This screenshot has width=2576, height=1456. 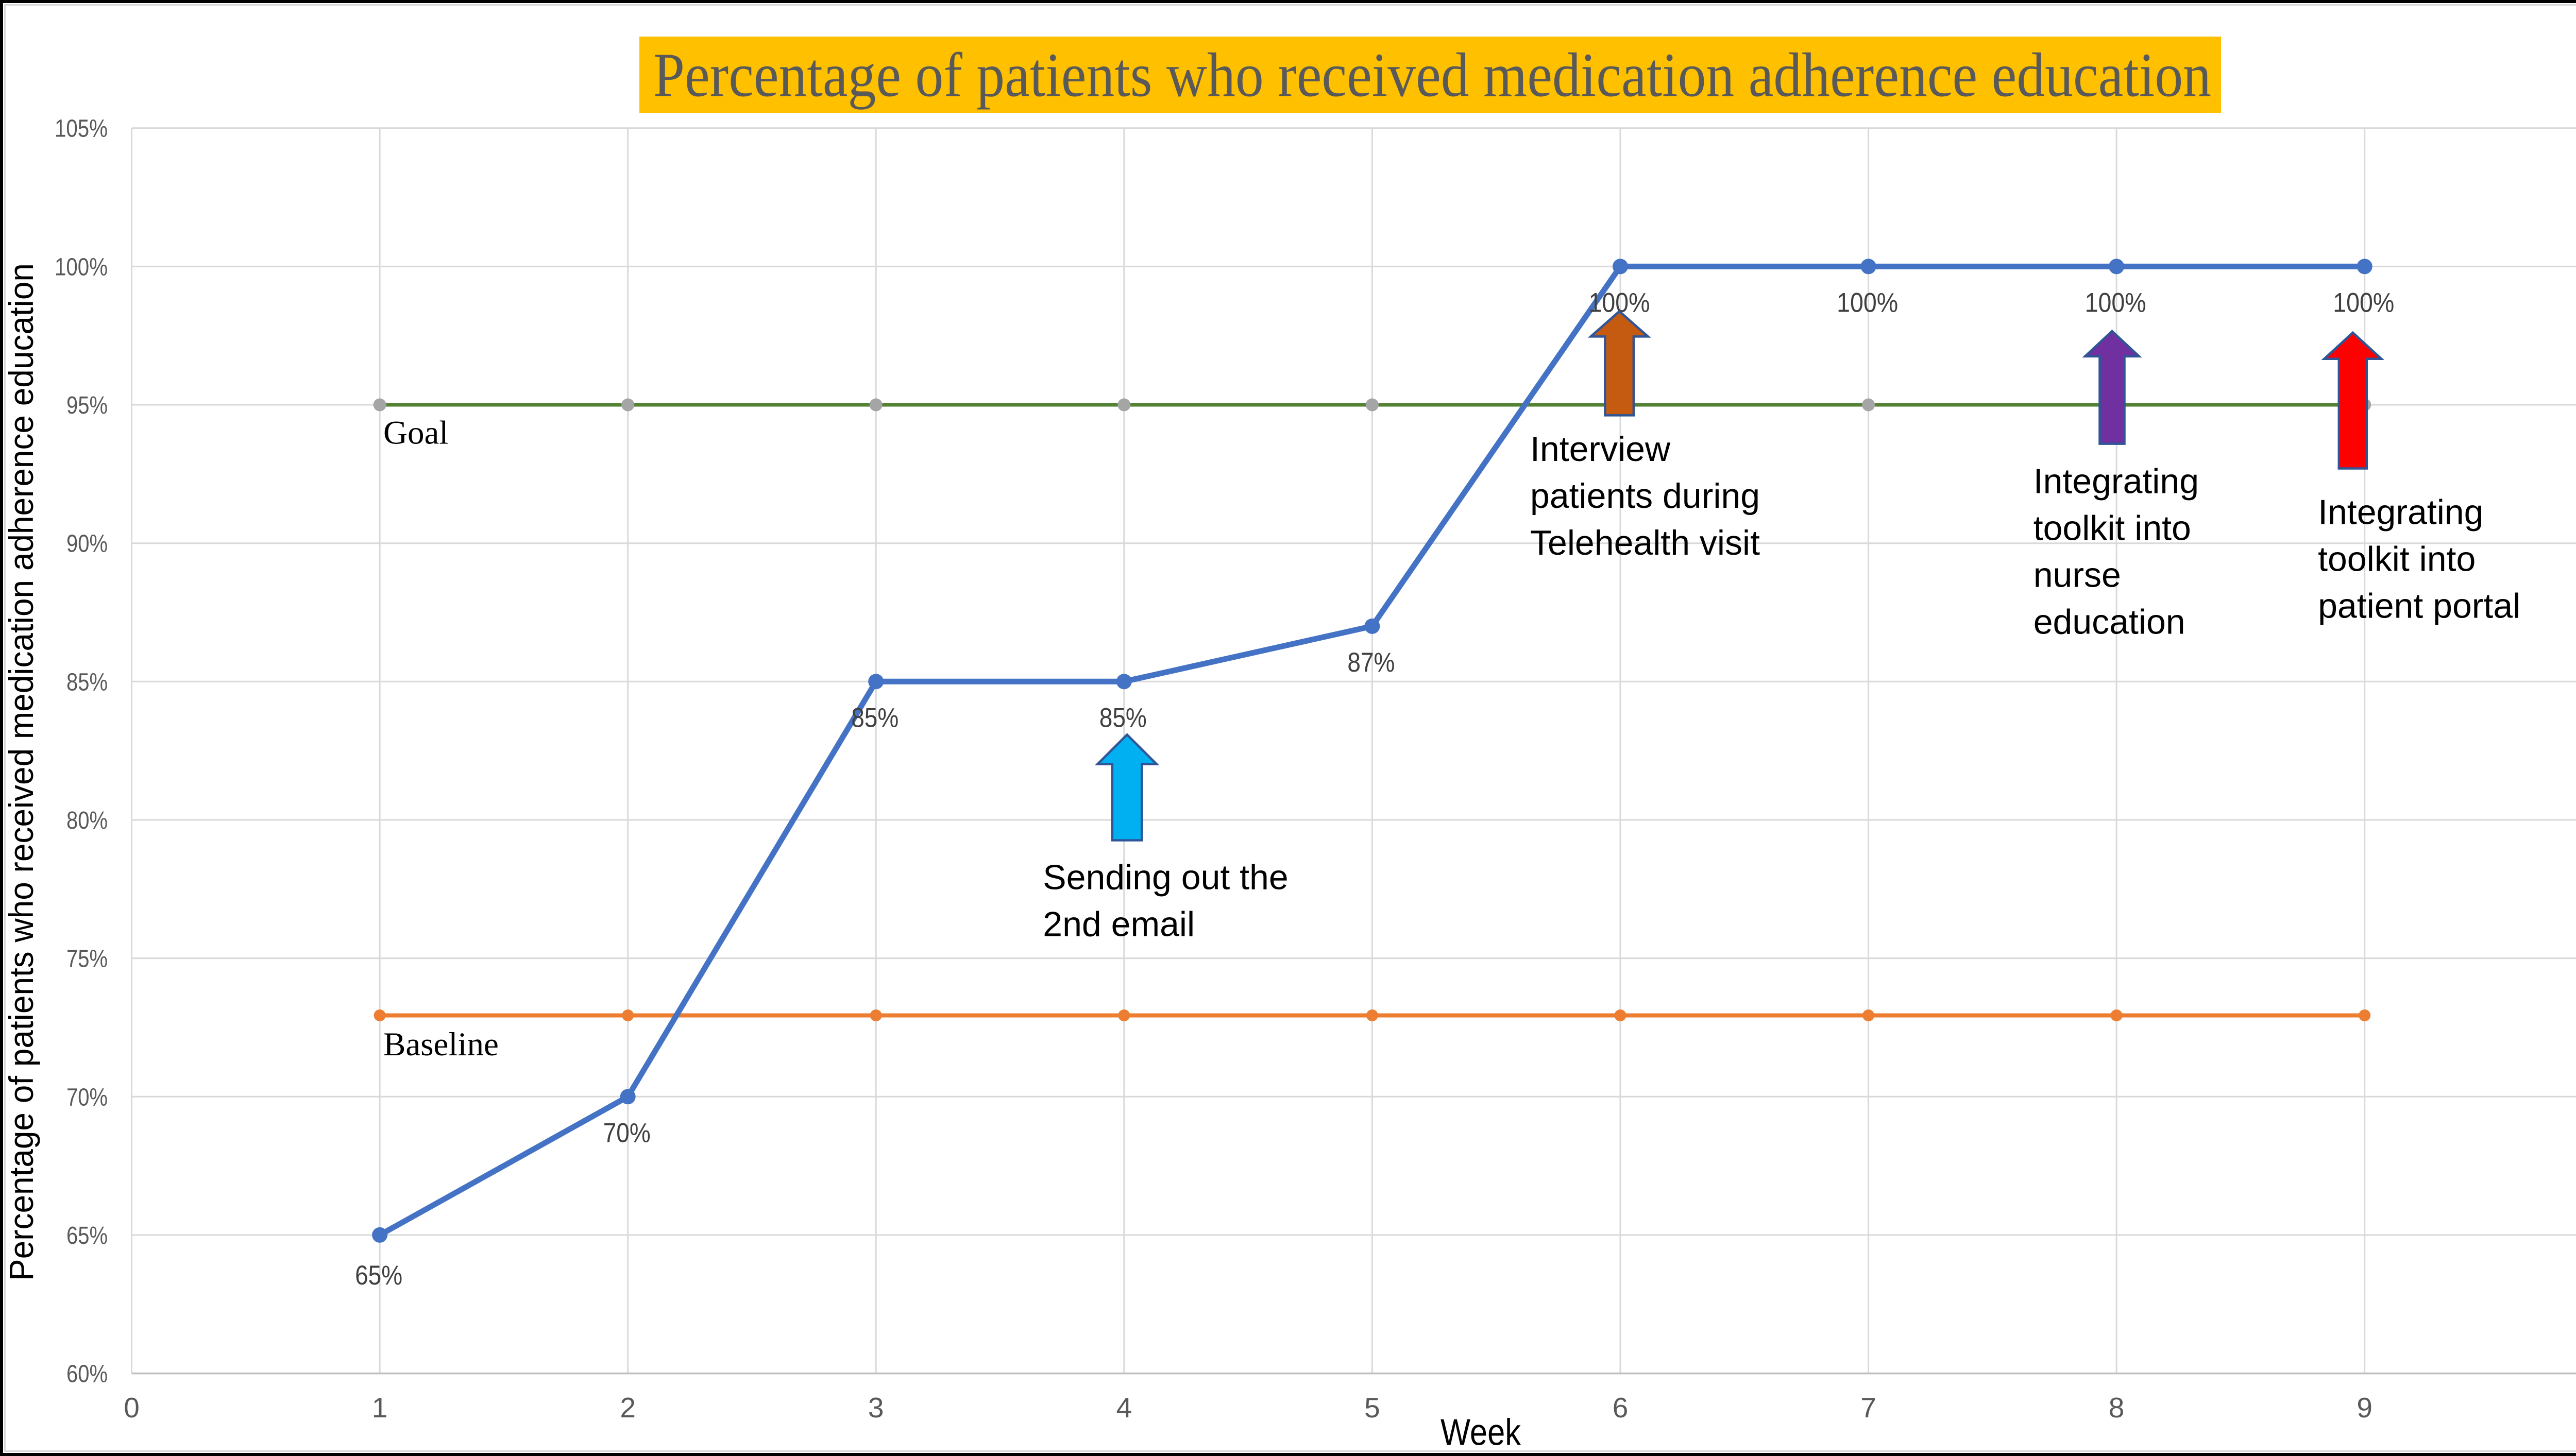 I want to click on svg-text: nurse, so click(x=2077, y=575).